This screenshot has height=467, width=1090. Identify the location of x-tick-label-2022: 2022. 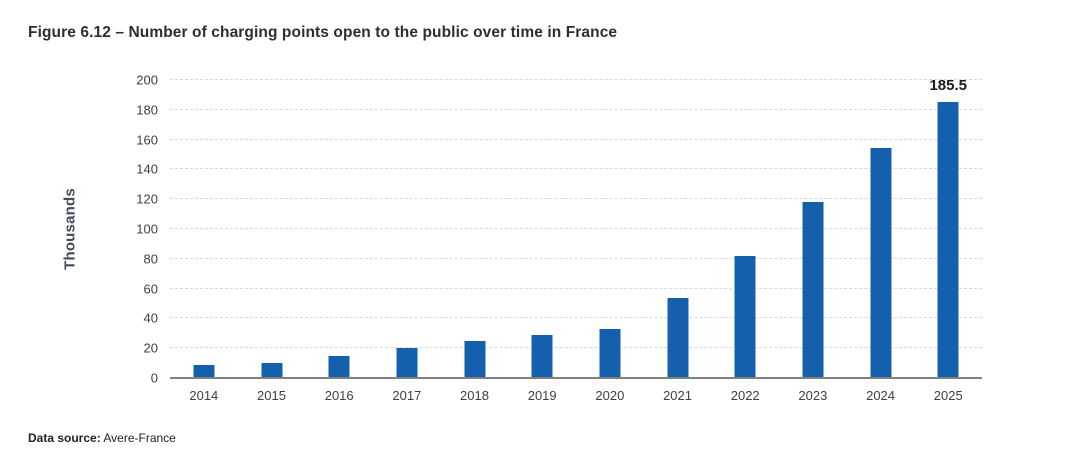
(745, 395).